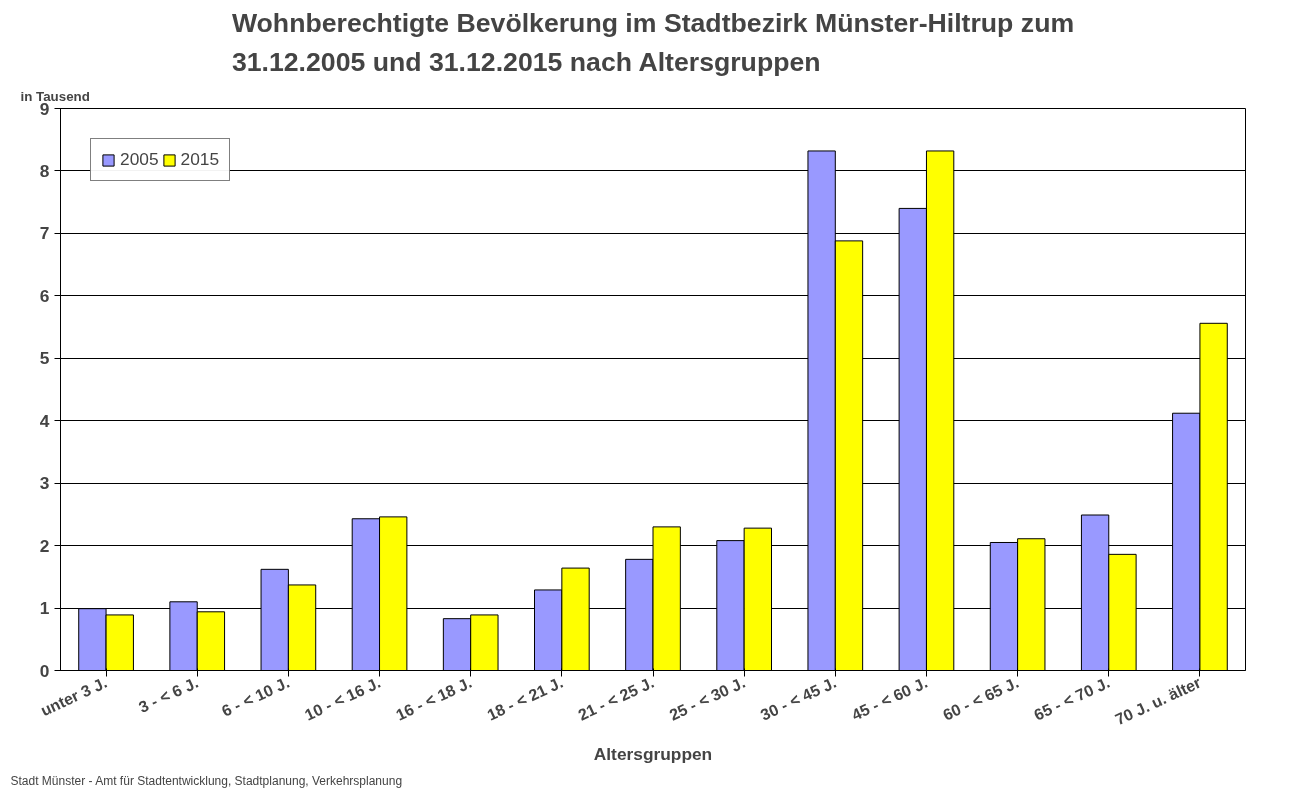  Describe the element at coordinates (343, 698) in the screenshot. I see `x-tick-label: 10 - < 16 J.` at that location.